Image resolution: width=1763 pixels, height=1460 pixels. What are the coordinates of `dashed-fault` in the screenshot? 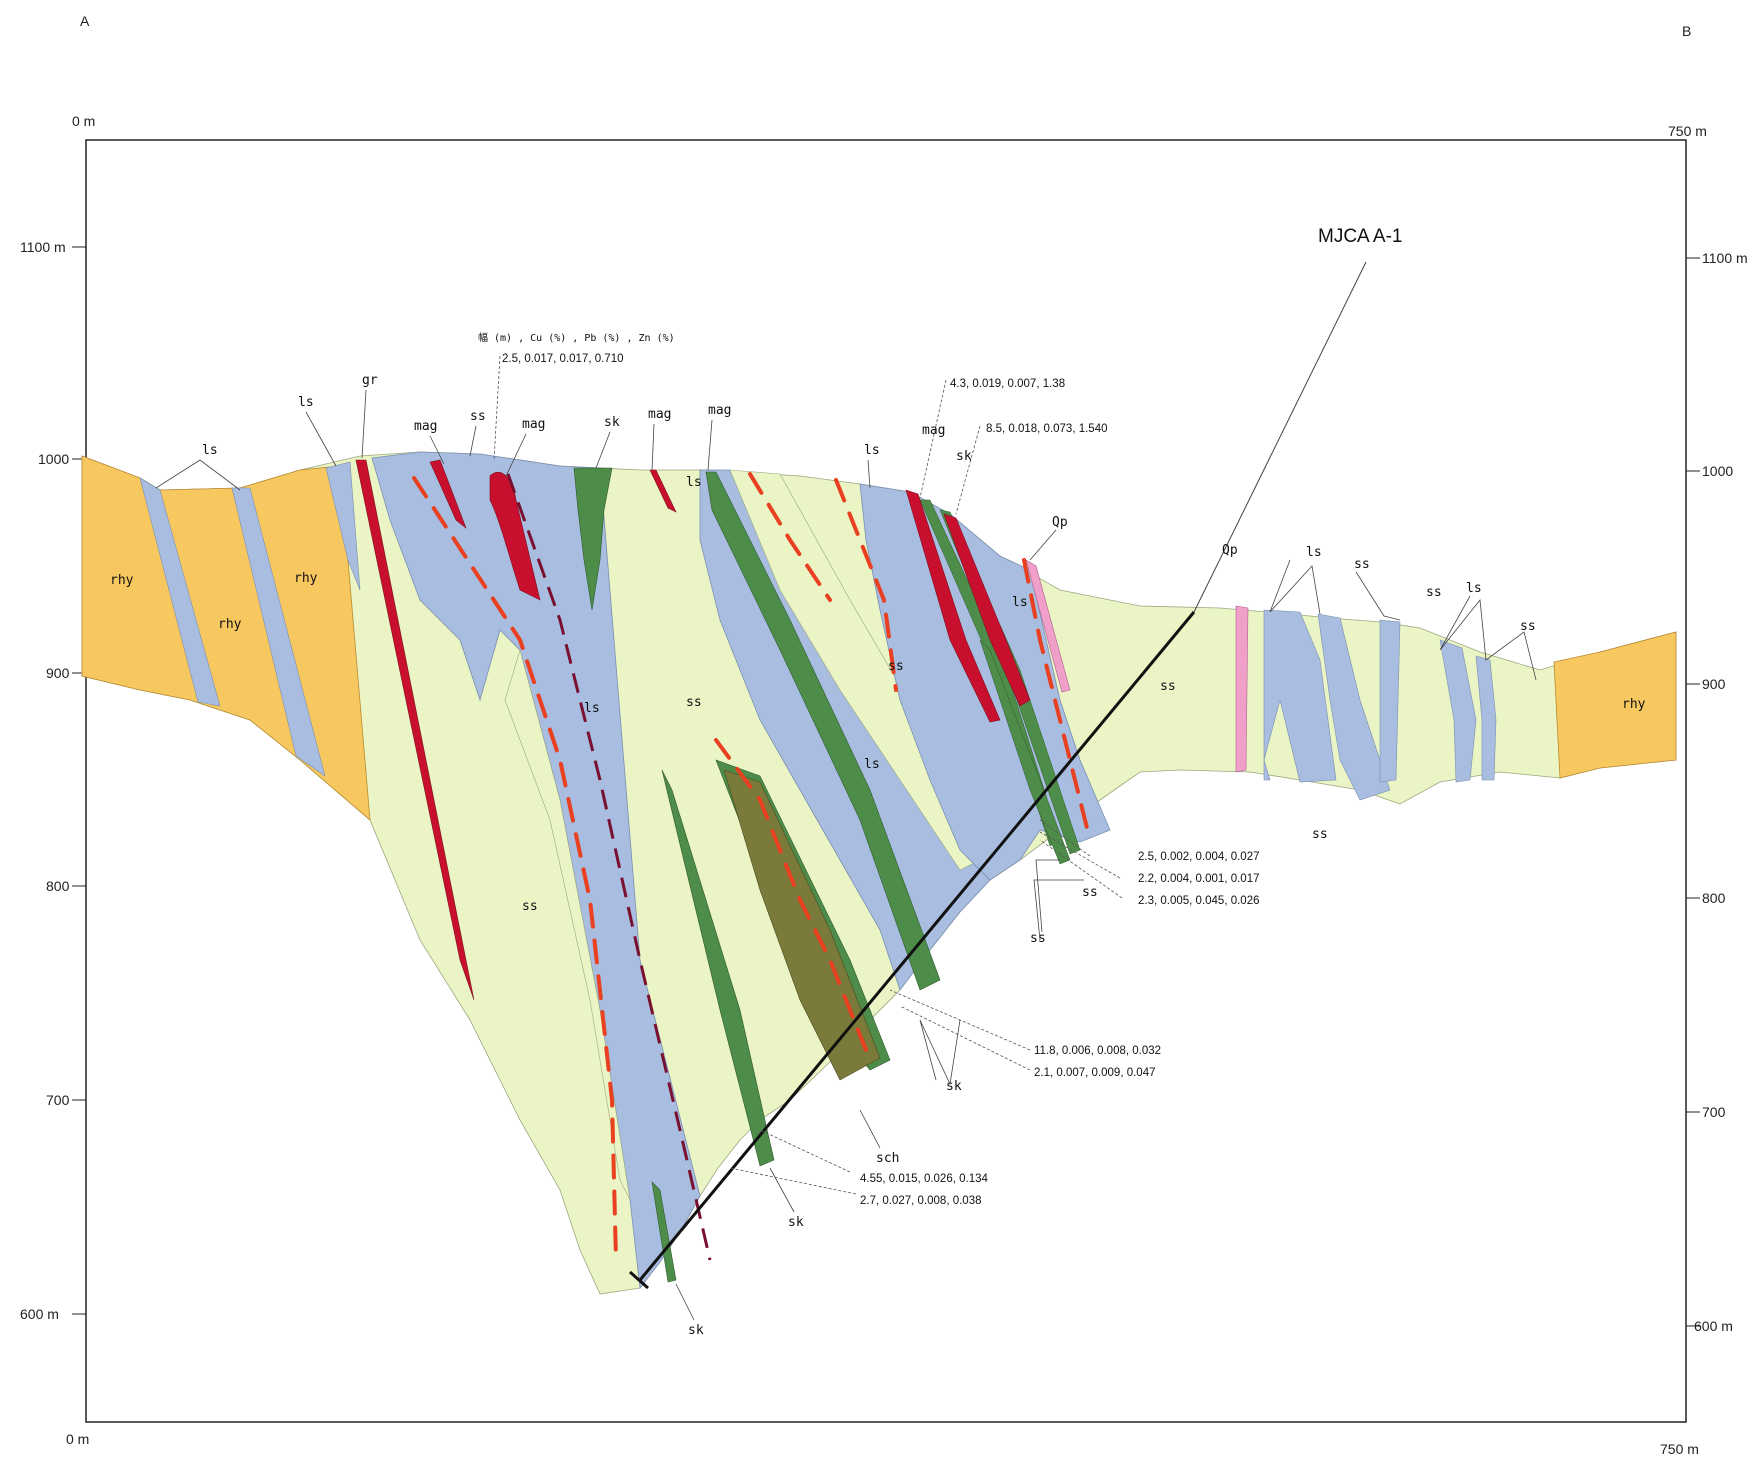 It's located at (609, 867).